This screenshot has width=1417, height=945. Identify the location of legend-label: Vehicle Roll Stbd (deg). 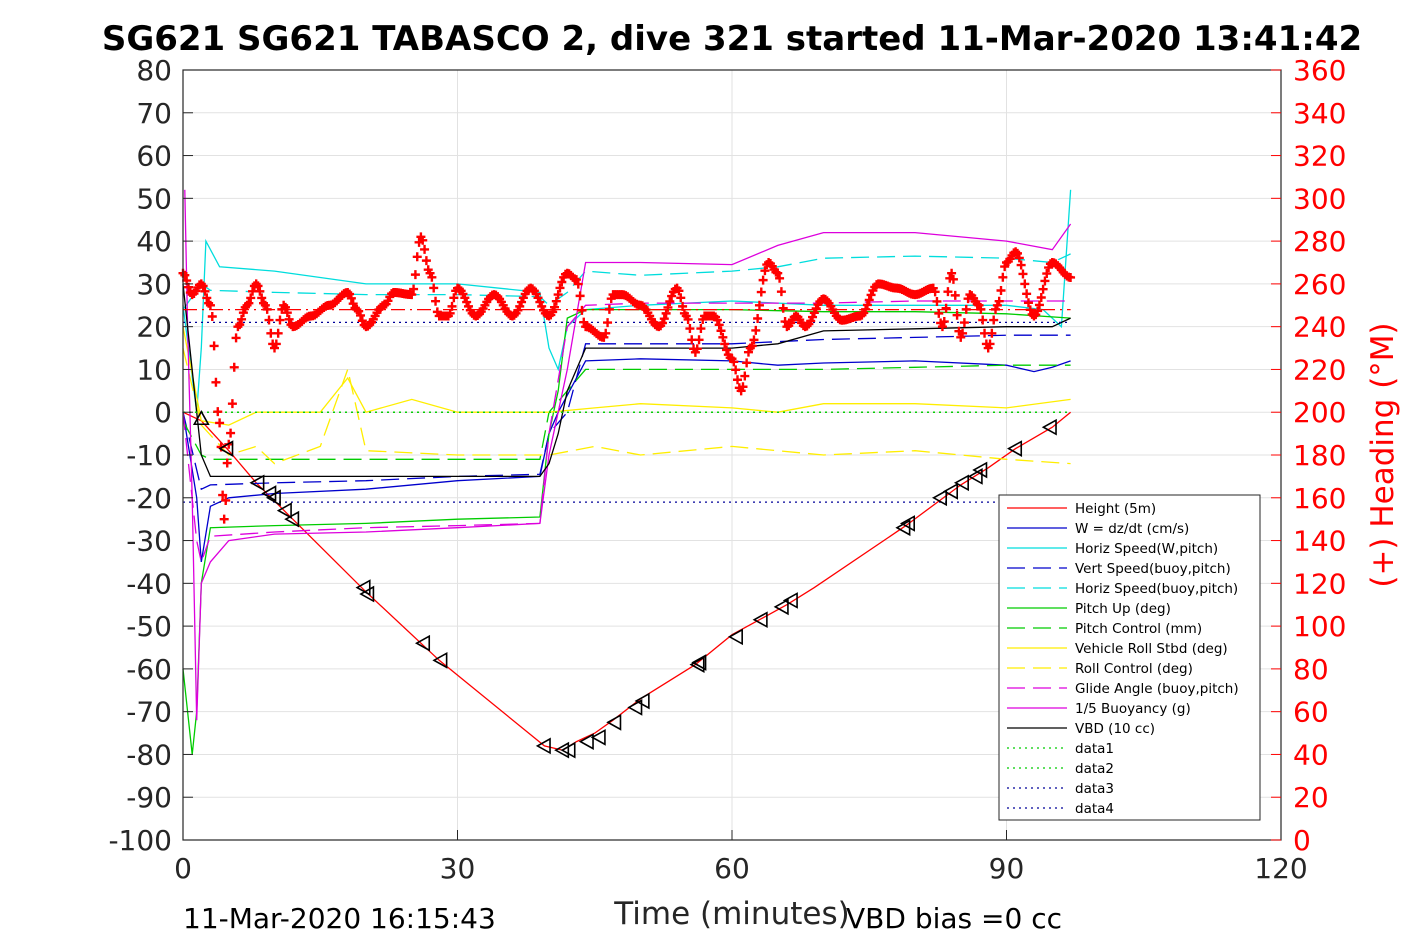
(1151, 649).